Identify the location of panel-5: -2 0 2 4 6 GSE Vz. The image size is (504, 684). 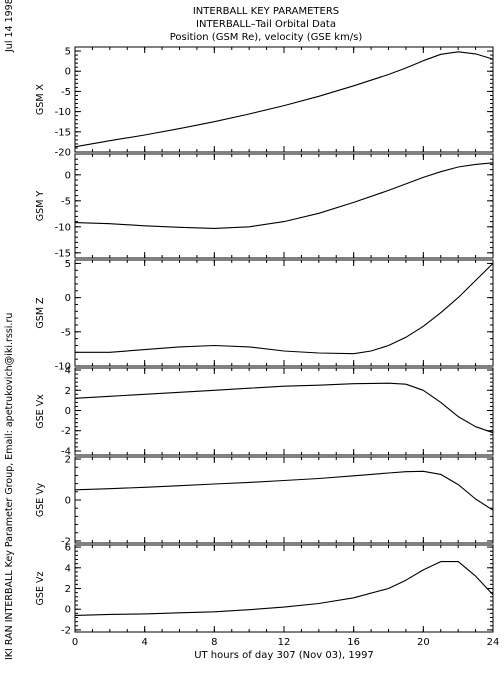
(264, 589).